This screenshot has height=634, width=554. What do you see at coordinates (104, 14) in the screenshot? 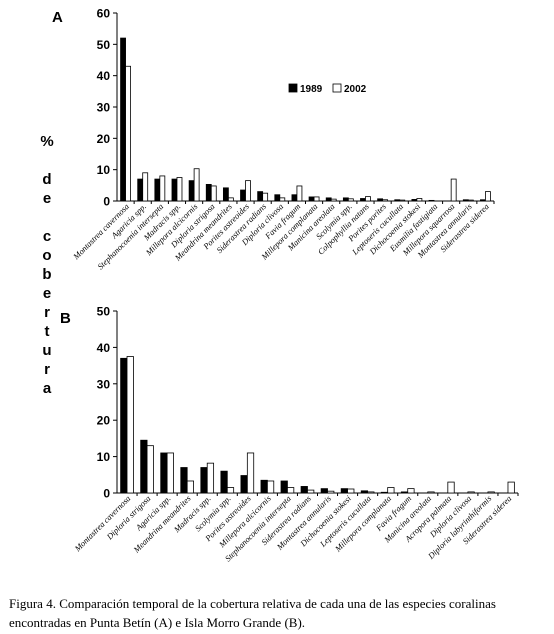
I see `y-tick-label: 60` at bounding box center [104, 14].